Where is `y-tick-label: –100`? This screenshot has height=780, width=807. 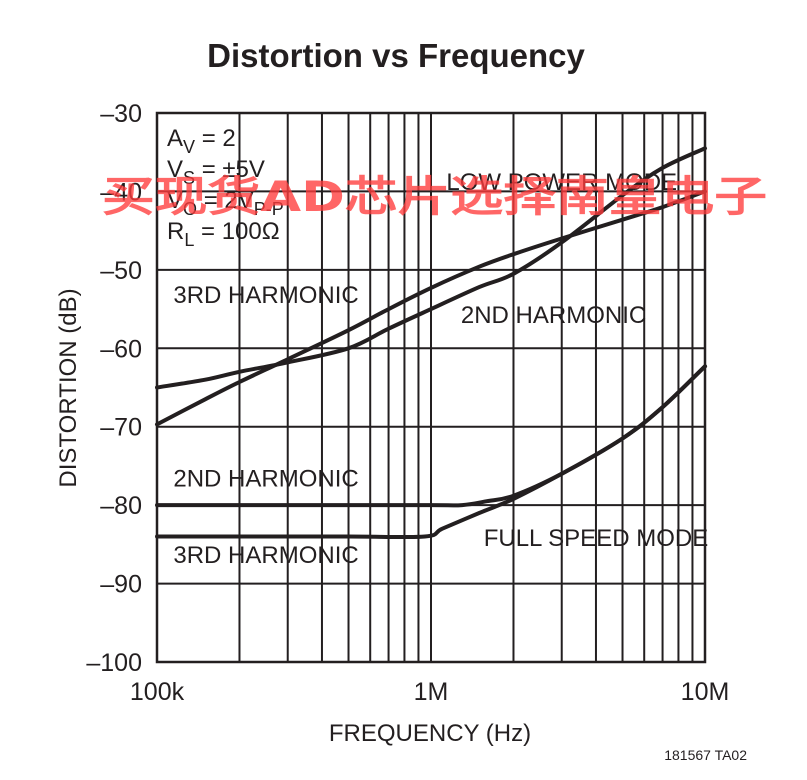
y-tick-label: –100 is located at coordinates (114, 663).